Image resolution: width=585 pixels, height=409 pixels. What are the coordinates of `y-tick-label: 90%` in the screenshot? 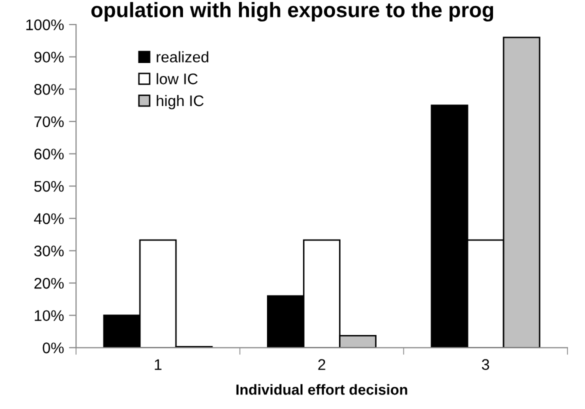 It's located at (49, 57).